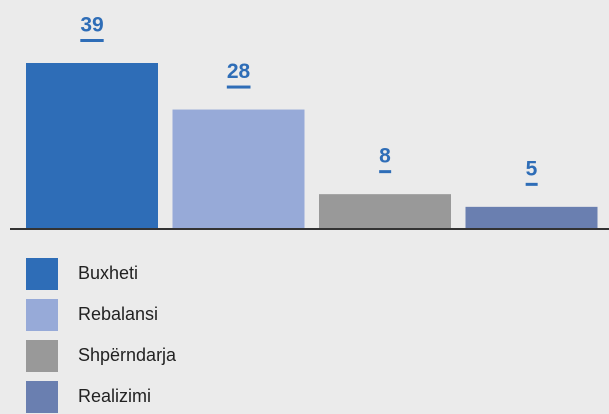 The width and height of the screenshot is (609, 414). Describe the element at coordinates (385, 156) in the screenshot. I see `data-label: 8` at that location.